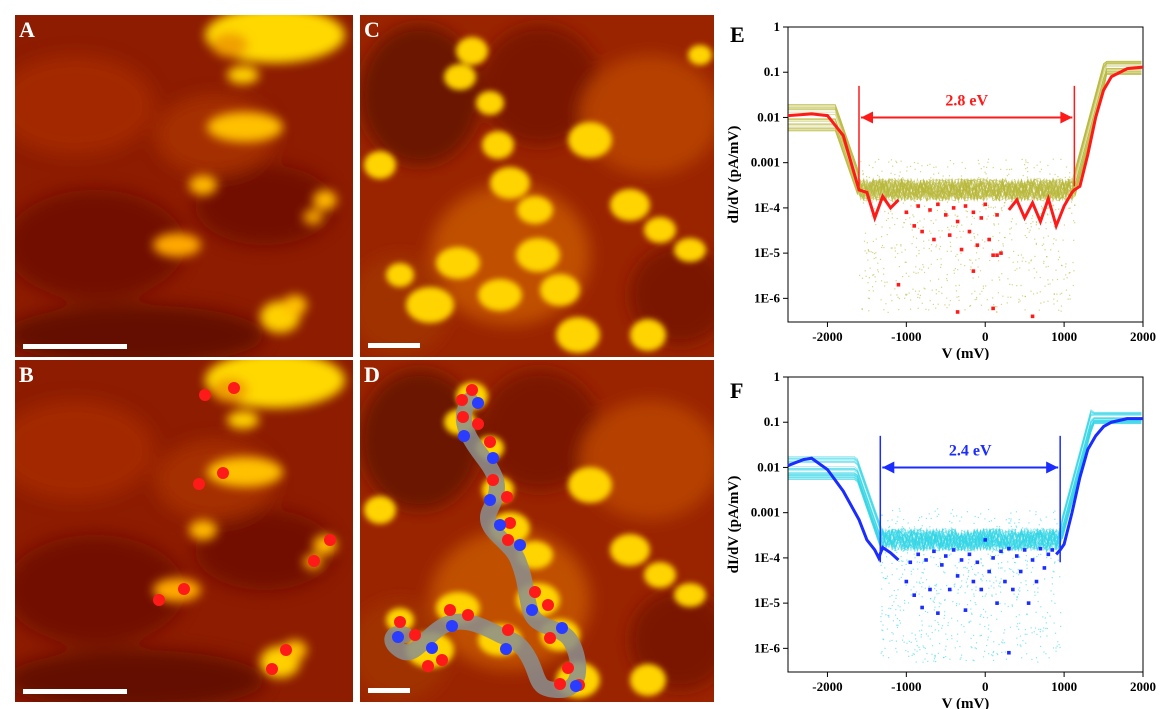 This screenshot has width=1162, height=709. I want to click on y-tick-label: 0.01, so click(768, 116).